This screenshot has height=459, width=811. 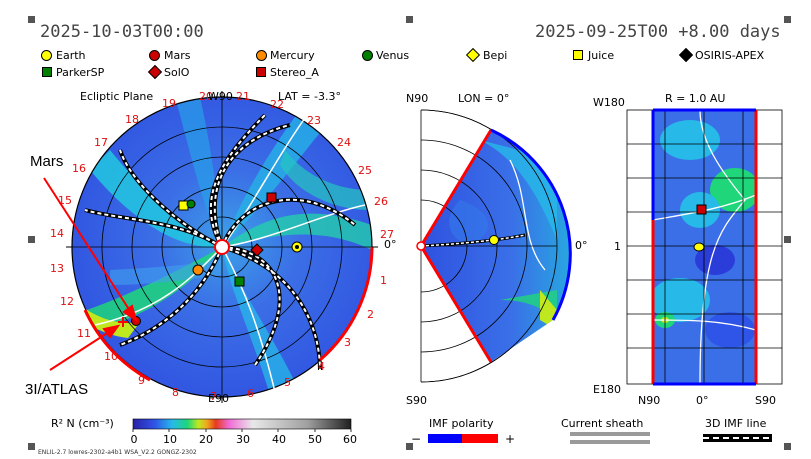 I want to click on atlas-arrow, so click(x=85, y=347).